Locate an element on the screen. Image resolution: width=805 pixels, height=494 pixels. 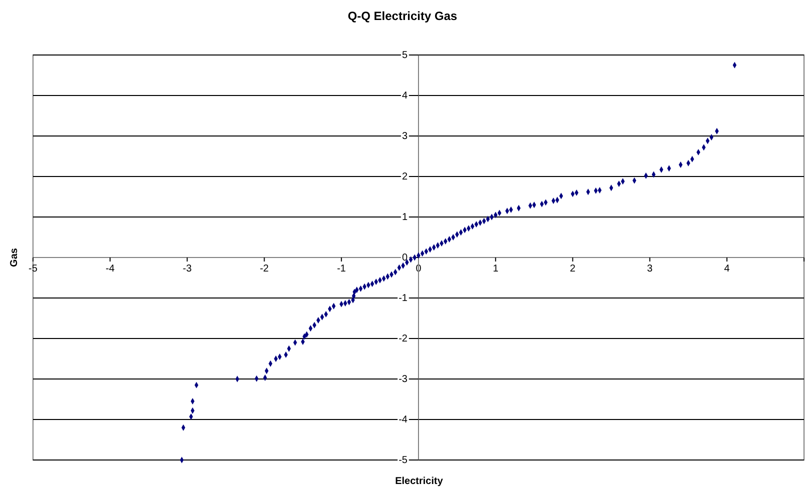
y-tick-label: 1 is located at coordinates (405, 218).